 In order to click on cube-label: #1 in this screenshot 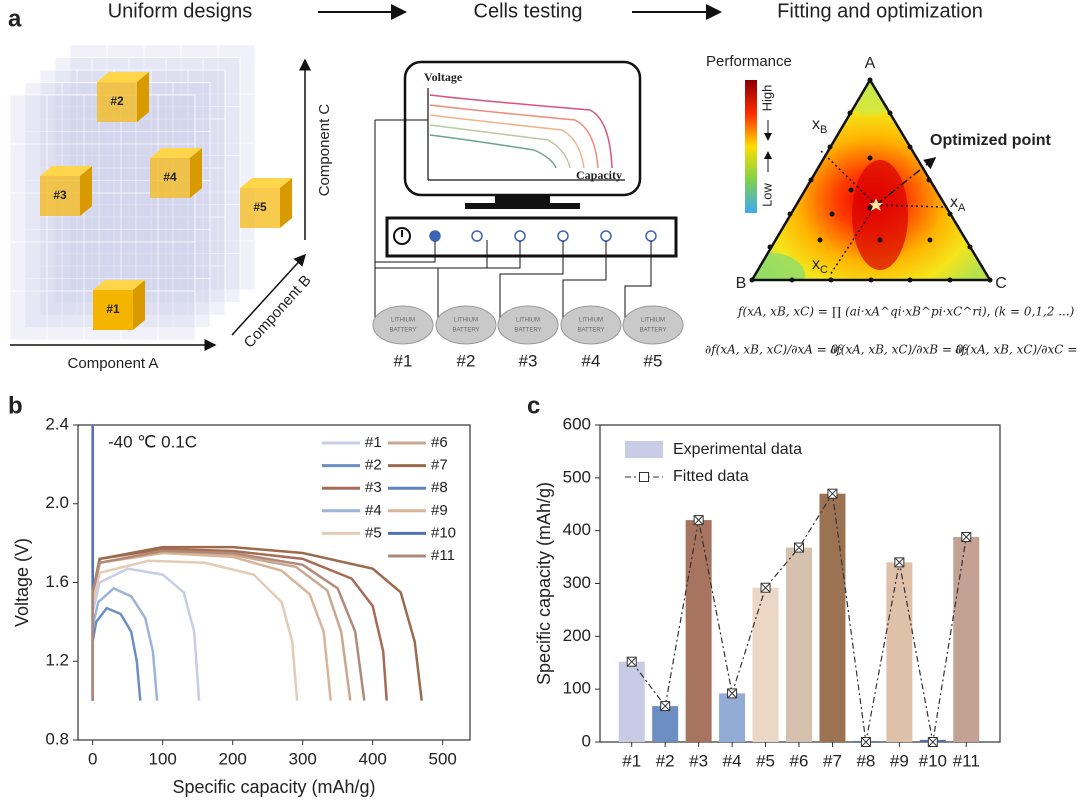, I will do `click(113, 309)`.